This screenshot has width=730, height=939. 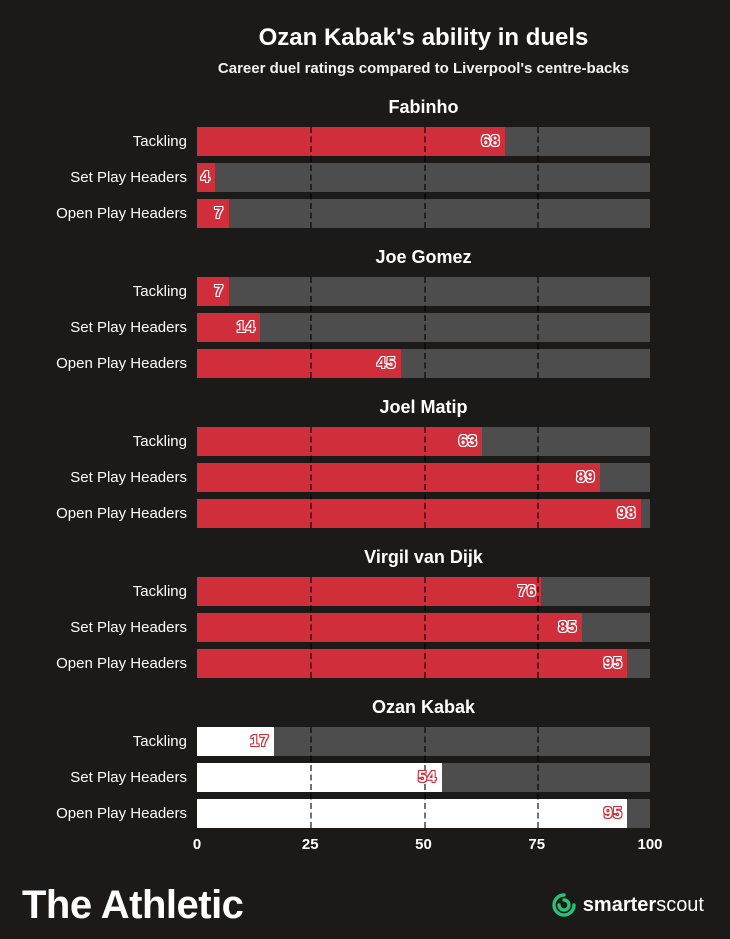 I want to click on duel-row: Set Play Headers 54, so click(x=365, y=777).